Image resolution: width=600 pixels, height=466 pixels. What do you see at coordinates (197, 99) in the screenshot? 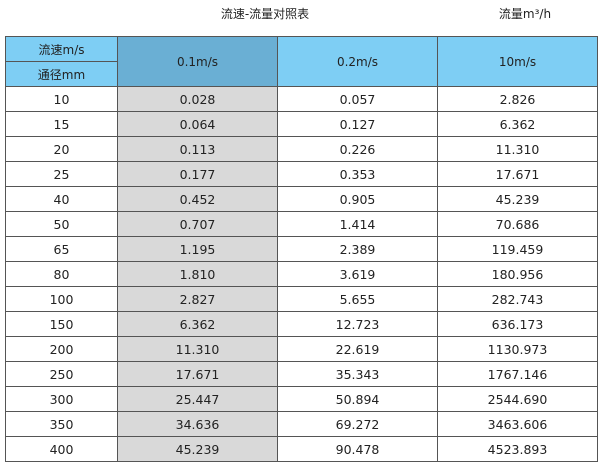
I see `flow-cell: 0.028` at bounding box center [197, 99].